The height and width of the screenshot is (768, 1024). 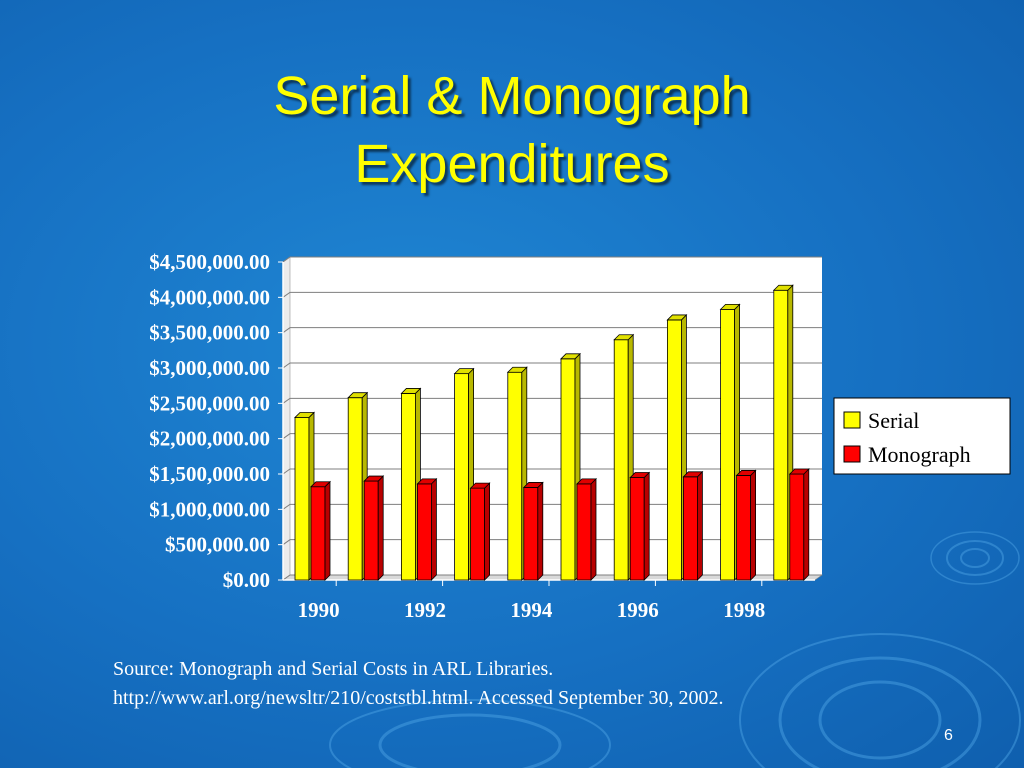 I want to click on y-tick-label: $0.00, so click(x=246, y=580).